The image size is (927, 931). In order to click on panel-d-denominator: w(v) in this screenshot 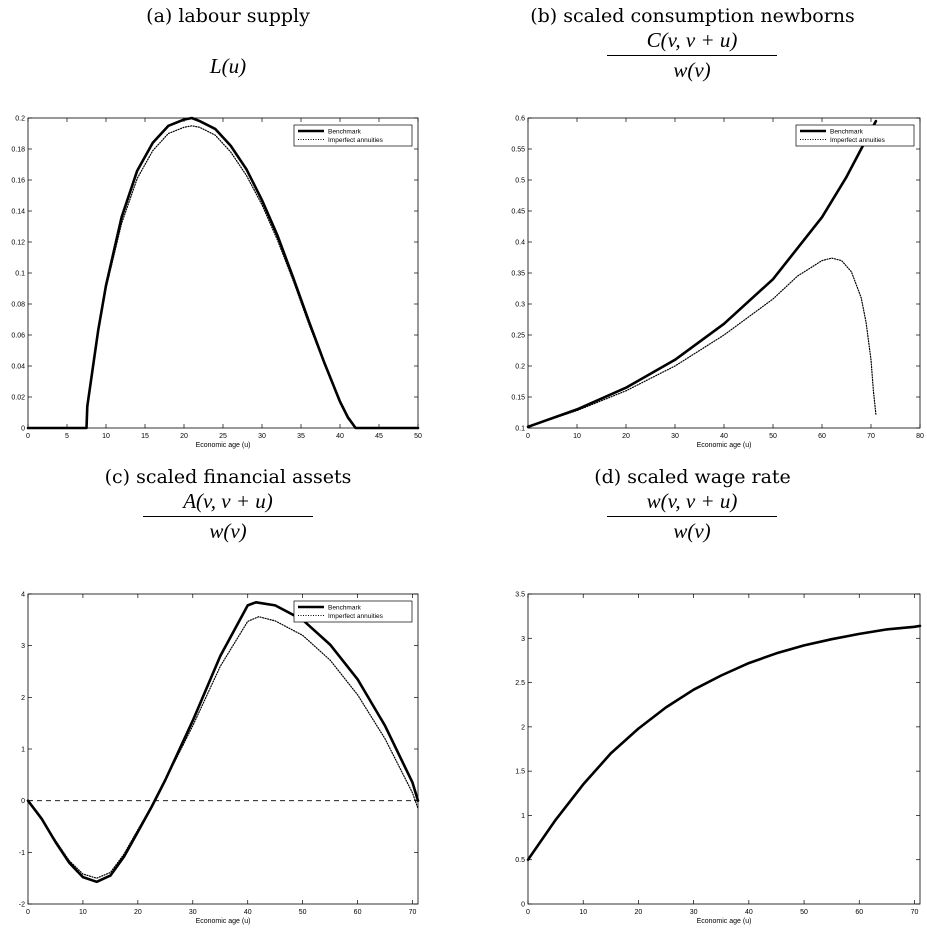, I will do `click(692, 531)`.